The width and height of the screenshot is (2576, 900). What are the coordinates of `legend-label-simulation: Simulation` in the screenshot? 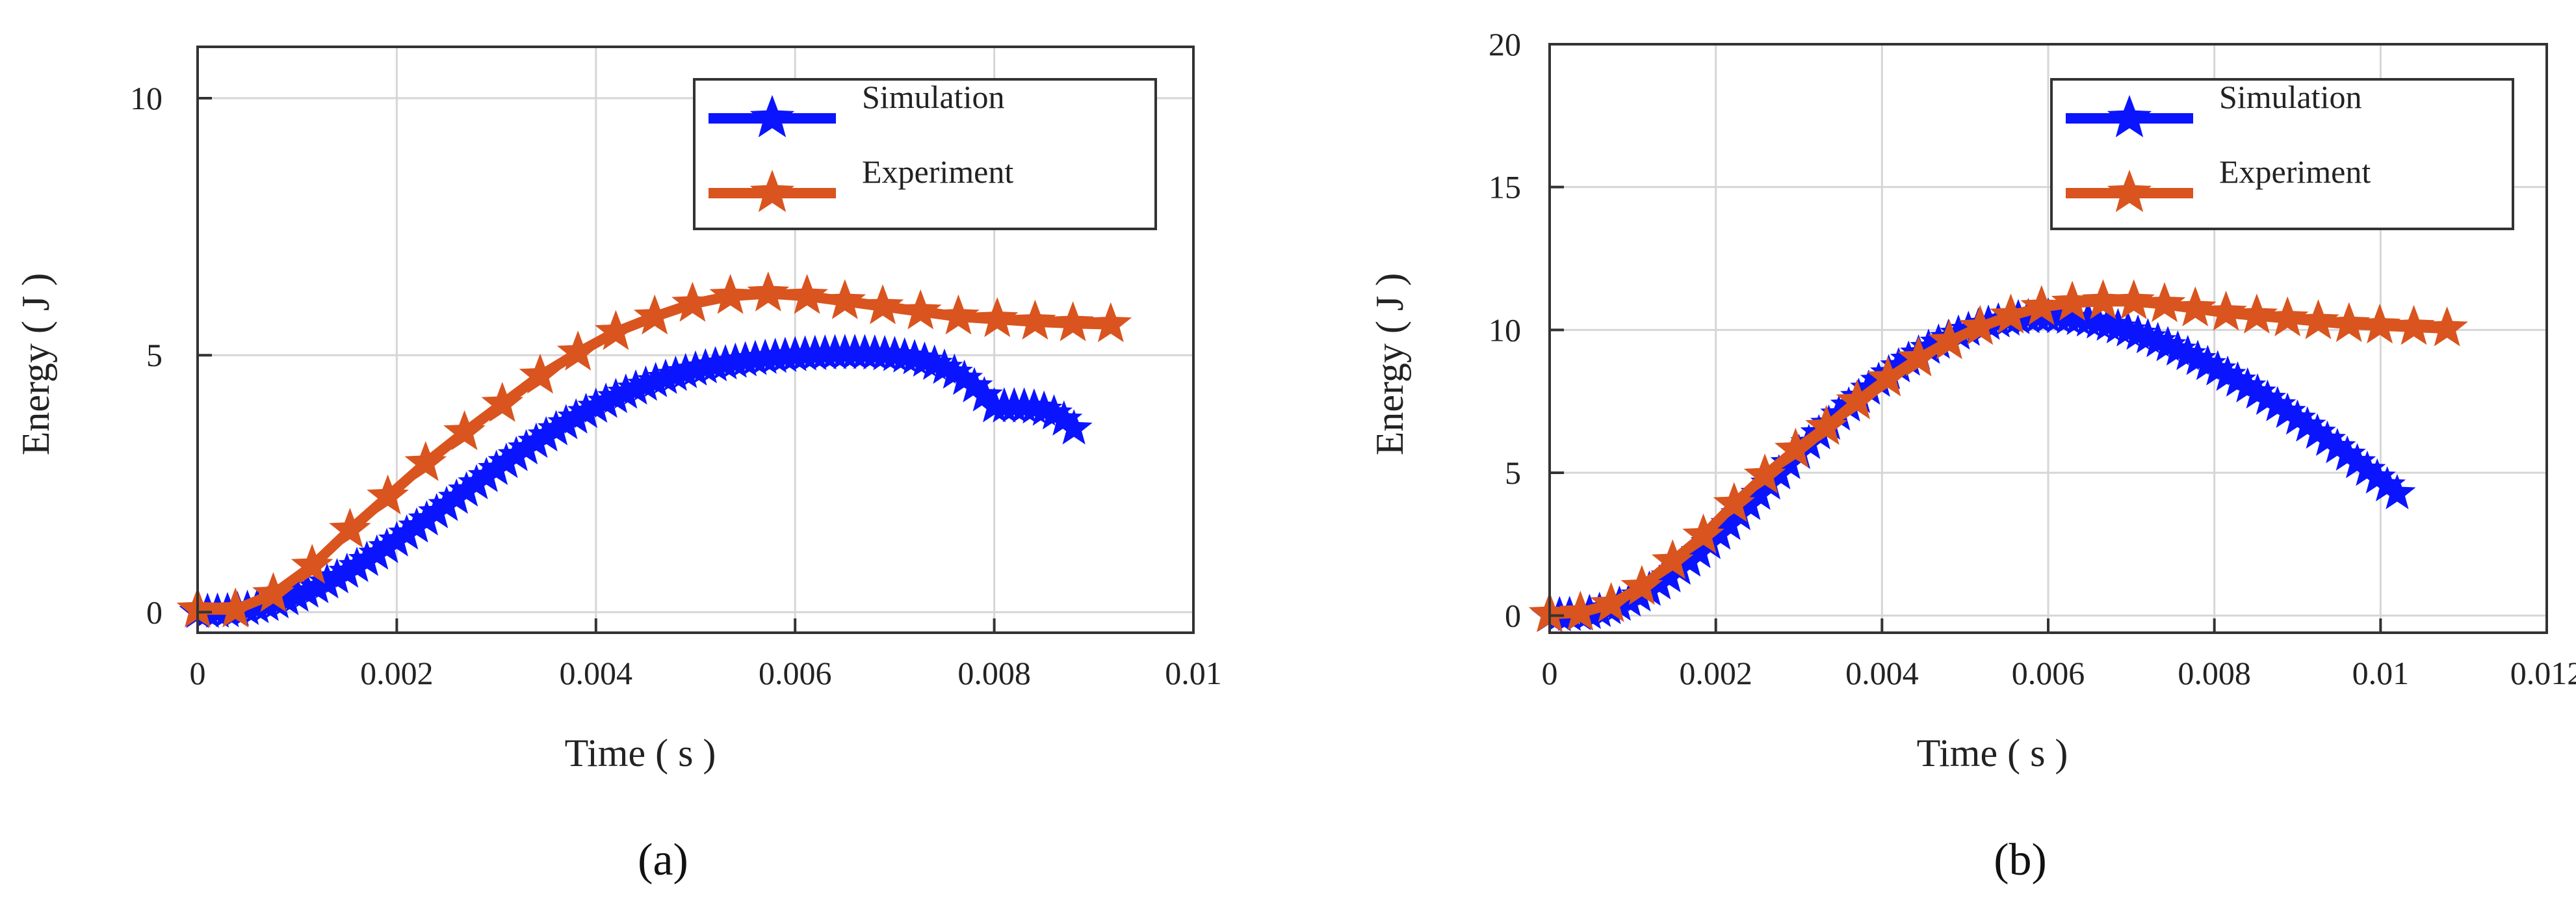 It's located at (2290, 97).